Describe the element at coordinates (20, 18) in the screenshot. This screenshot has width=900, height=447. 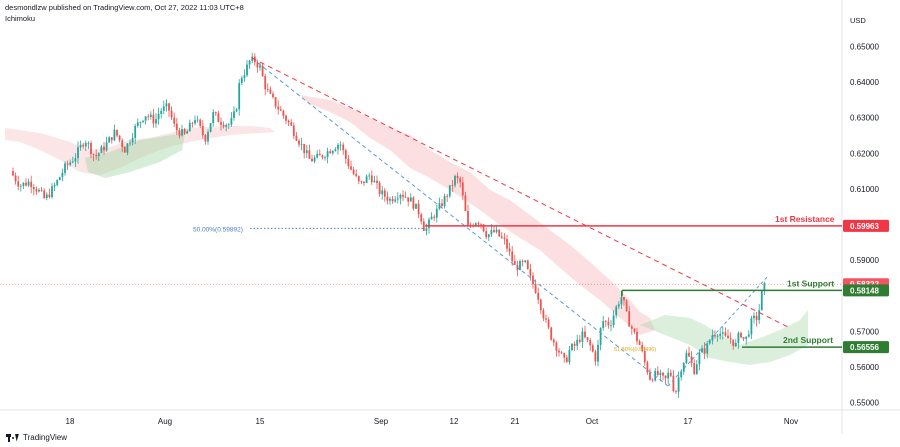
I see `indicator-label: Ichimoku` at that location.